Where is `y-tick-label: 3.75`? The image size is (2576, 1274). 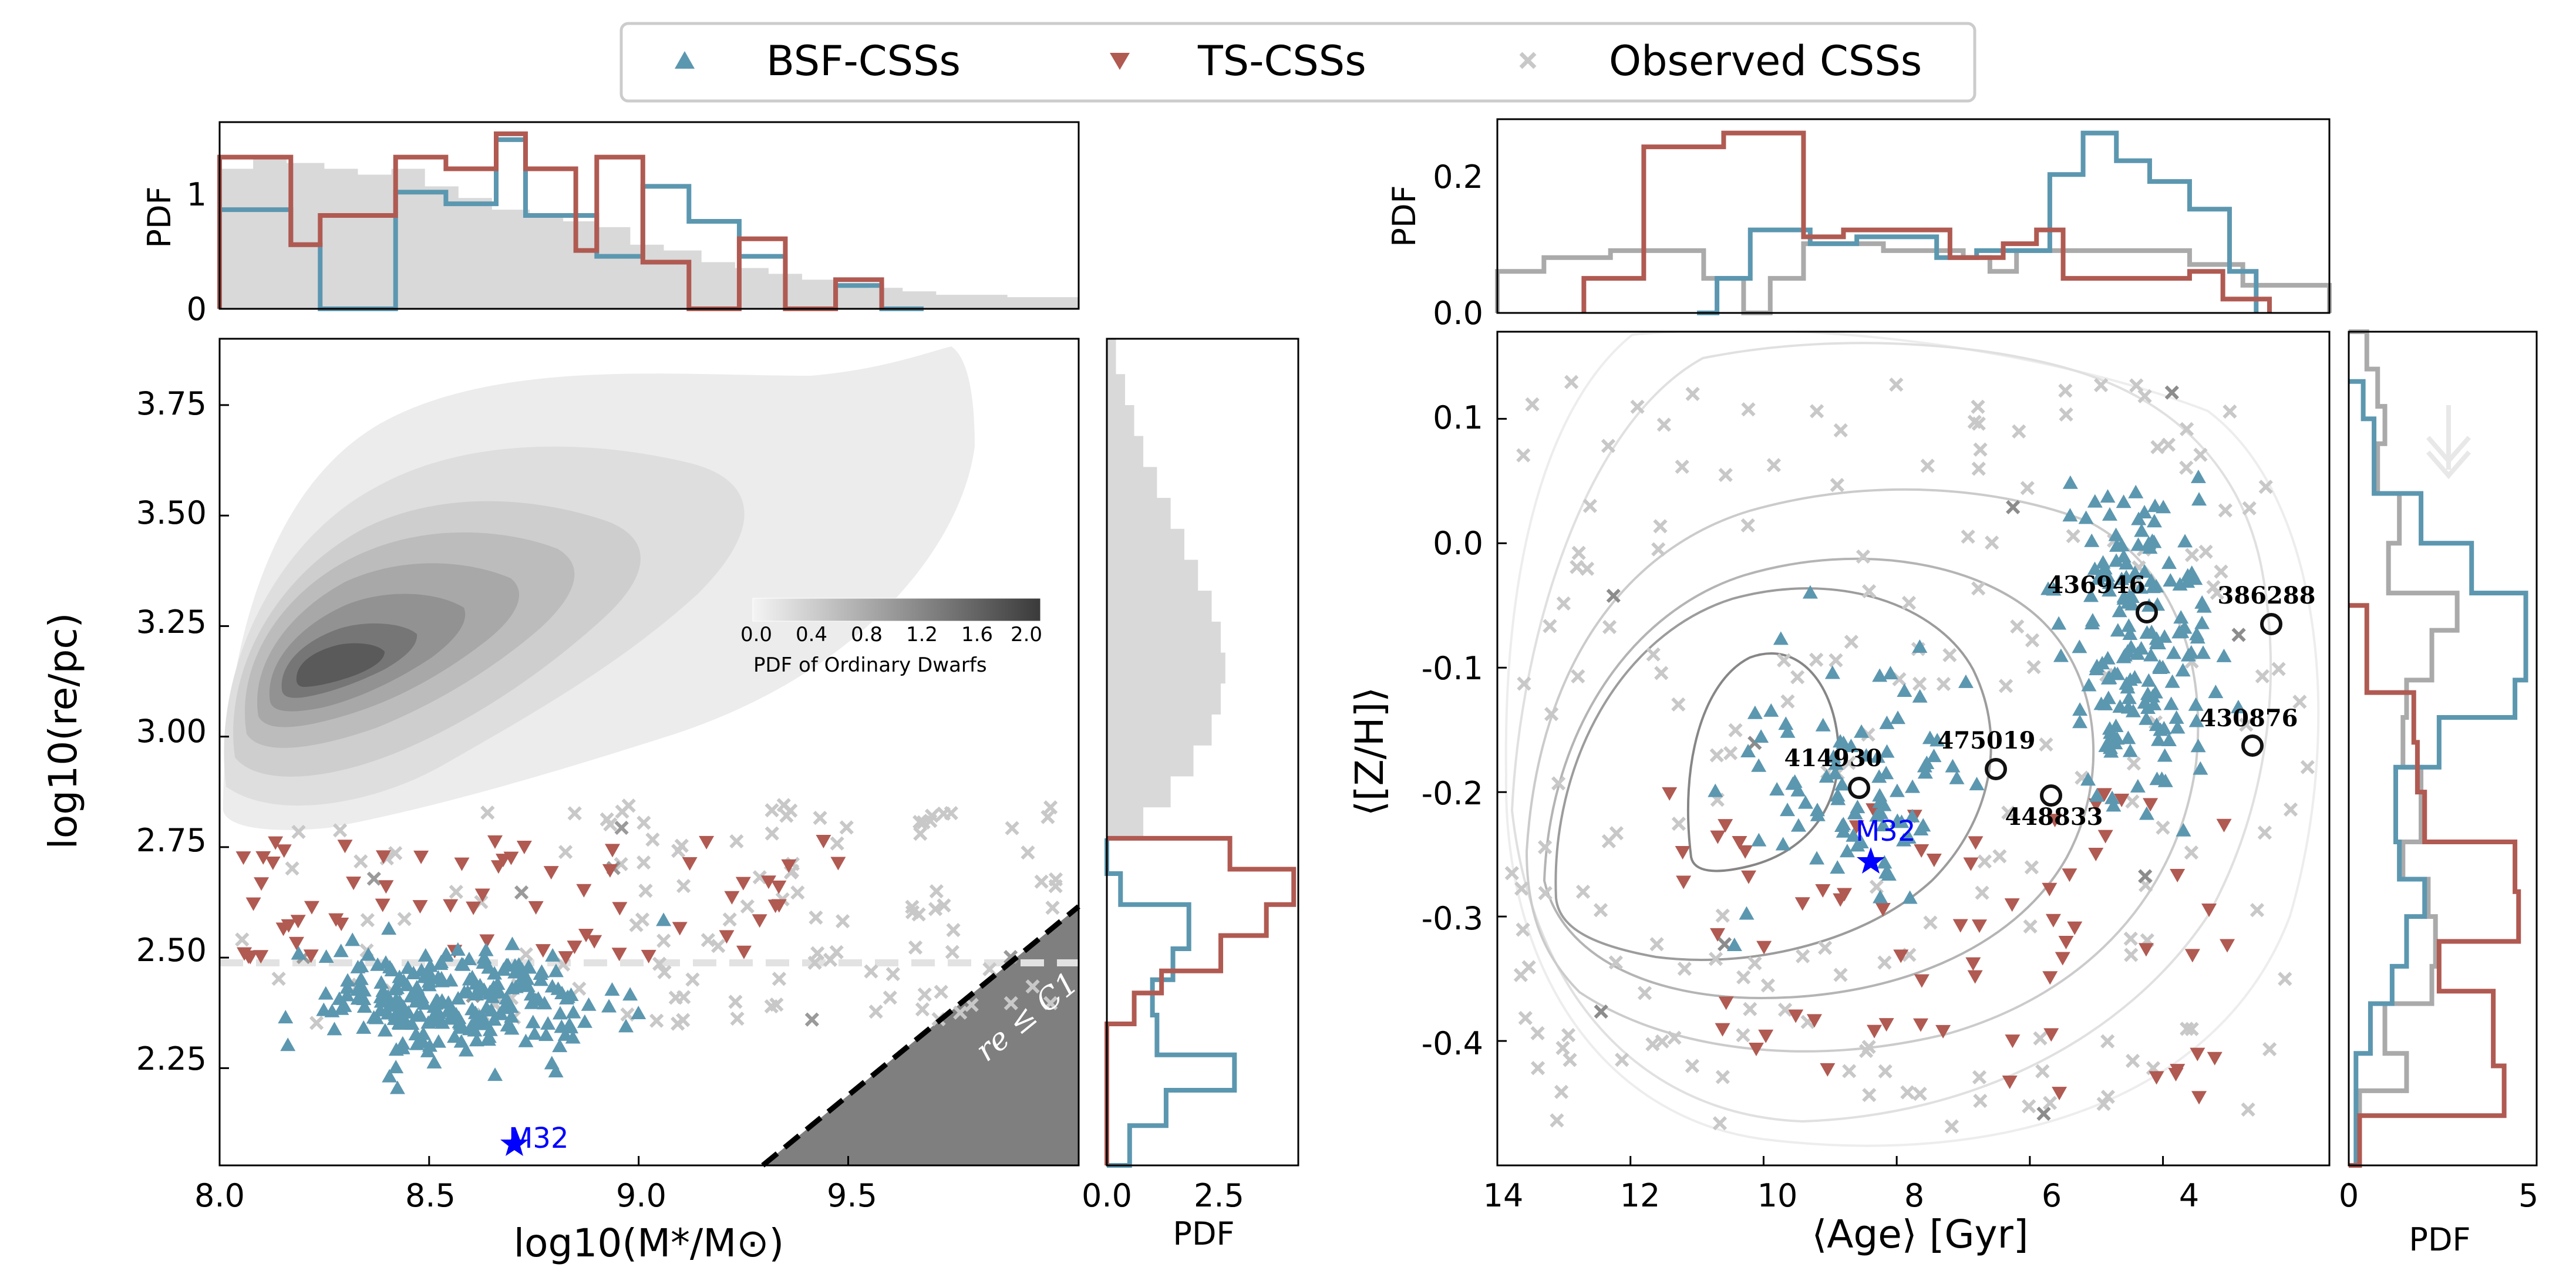
y-tick-label: 3.75 is located at coordinates (171, 403).